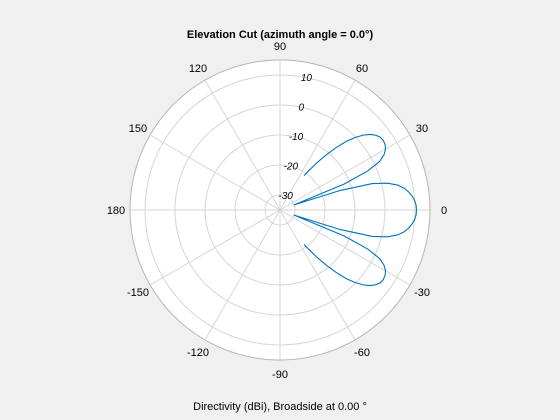 The width and height of the screenshot is (560, 420). What do you see at coordinates (198, 353) in the screenshot?
I see `angle-tick-label: -120` at bounding box center [198, 353].